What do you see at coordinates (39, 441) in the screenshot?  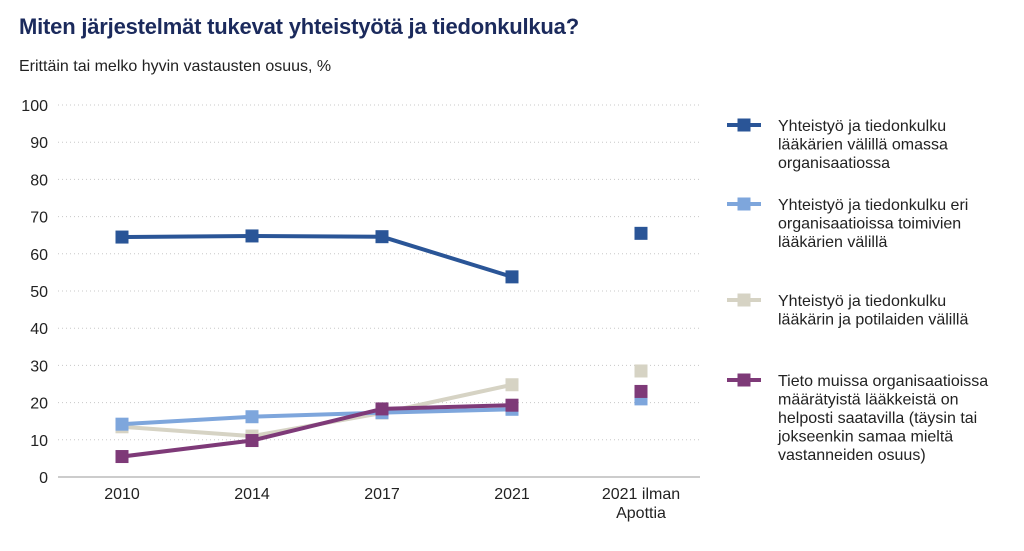 I see `y-tick-label: 10` at bounding box center [39, 441].